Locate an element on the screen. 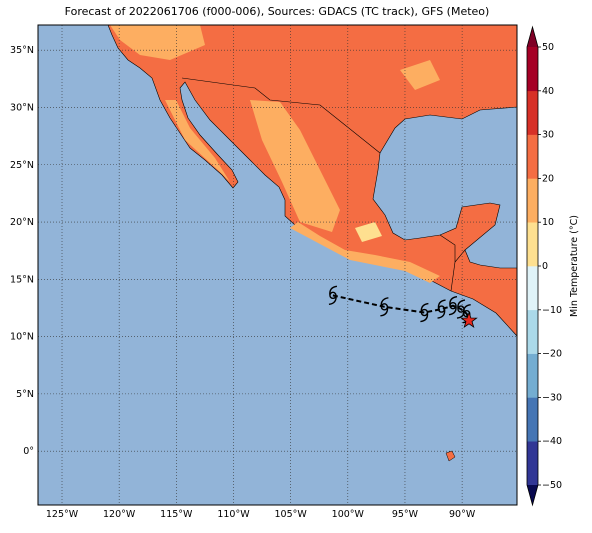  x-tick-label: 100°W is located at coordinates (348, 514).